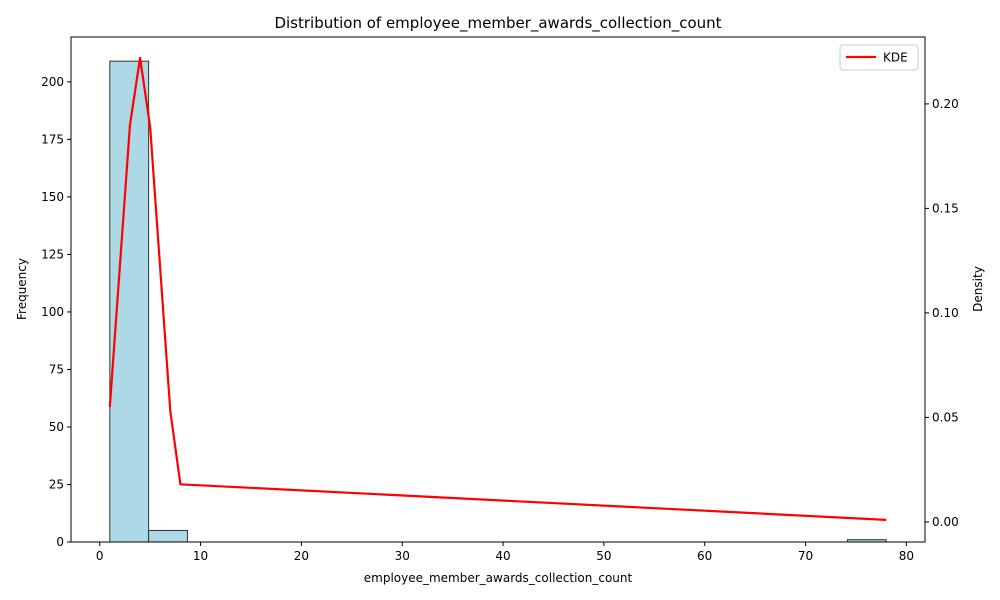  I want to click on x-tick-label: 50, so click(603, 556).